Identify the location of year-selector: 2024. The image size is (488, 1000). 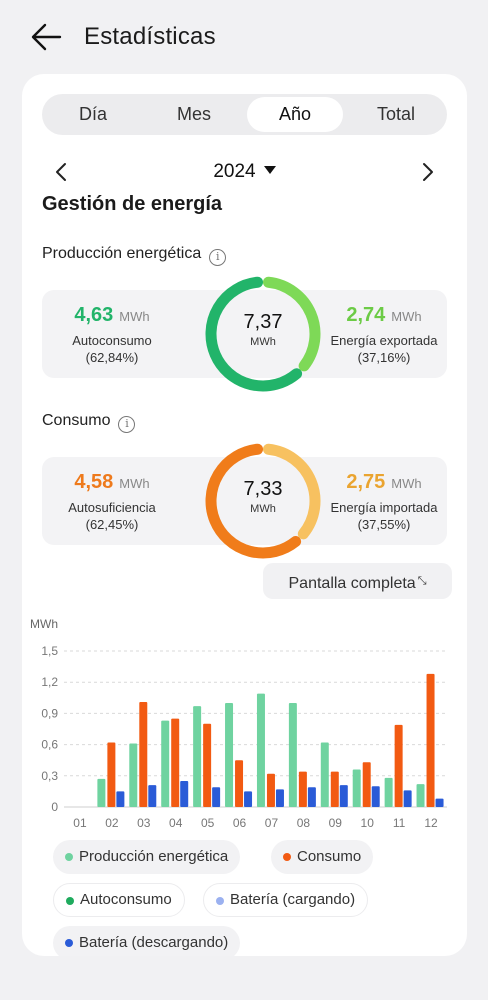
(244, 172).